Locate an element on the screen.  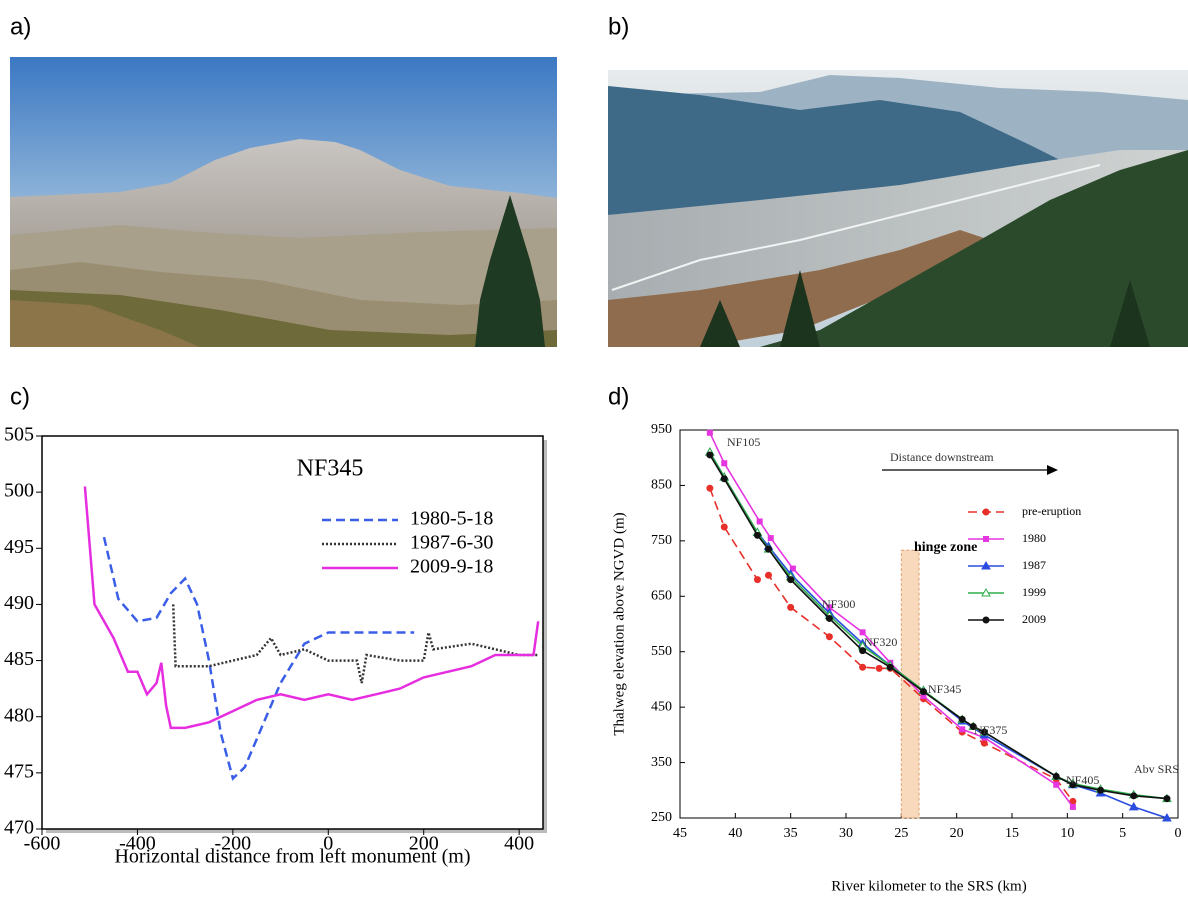
x-tick-label: 30 is located at coordinates (846, 833).